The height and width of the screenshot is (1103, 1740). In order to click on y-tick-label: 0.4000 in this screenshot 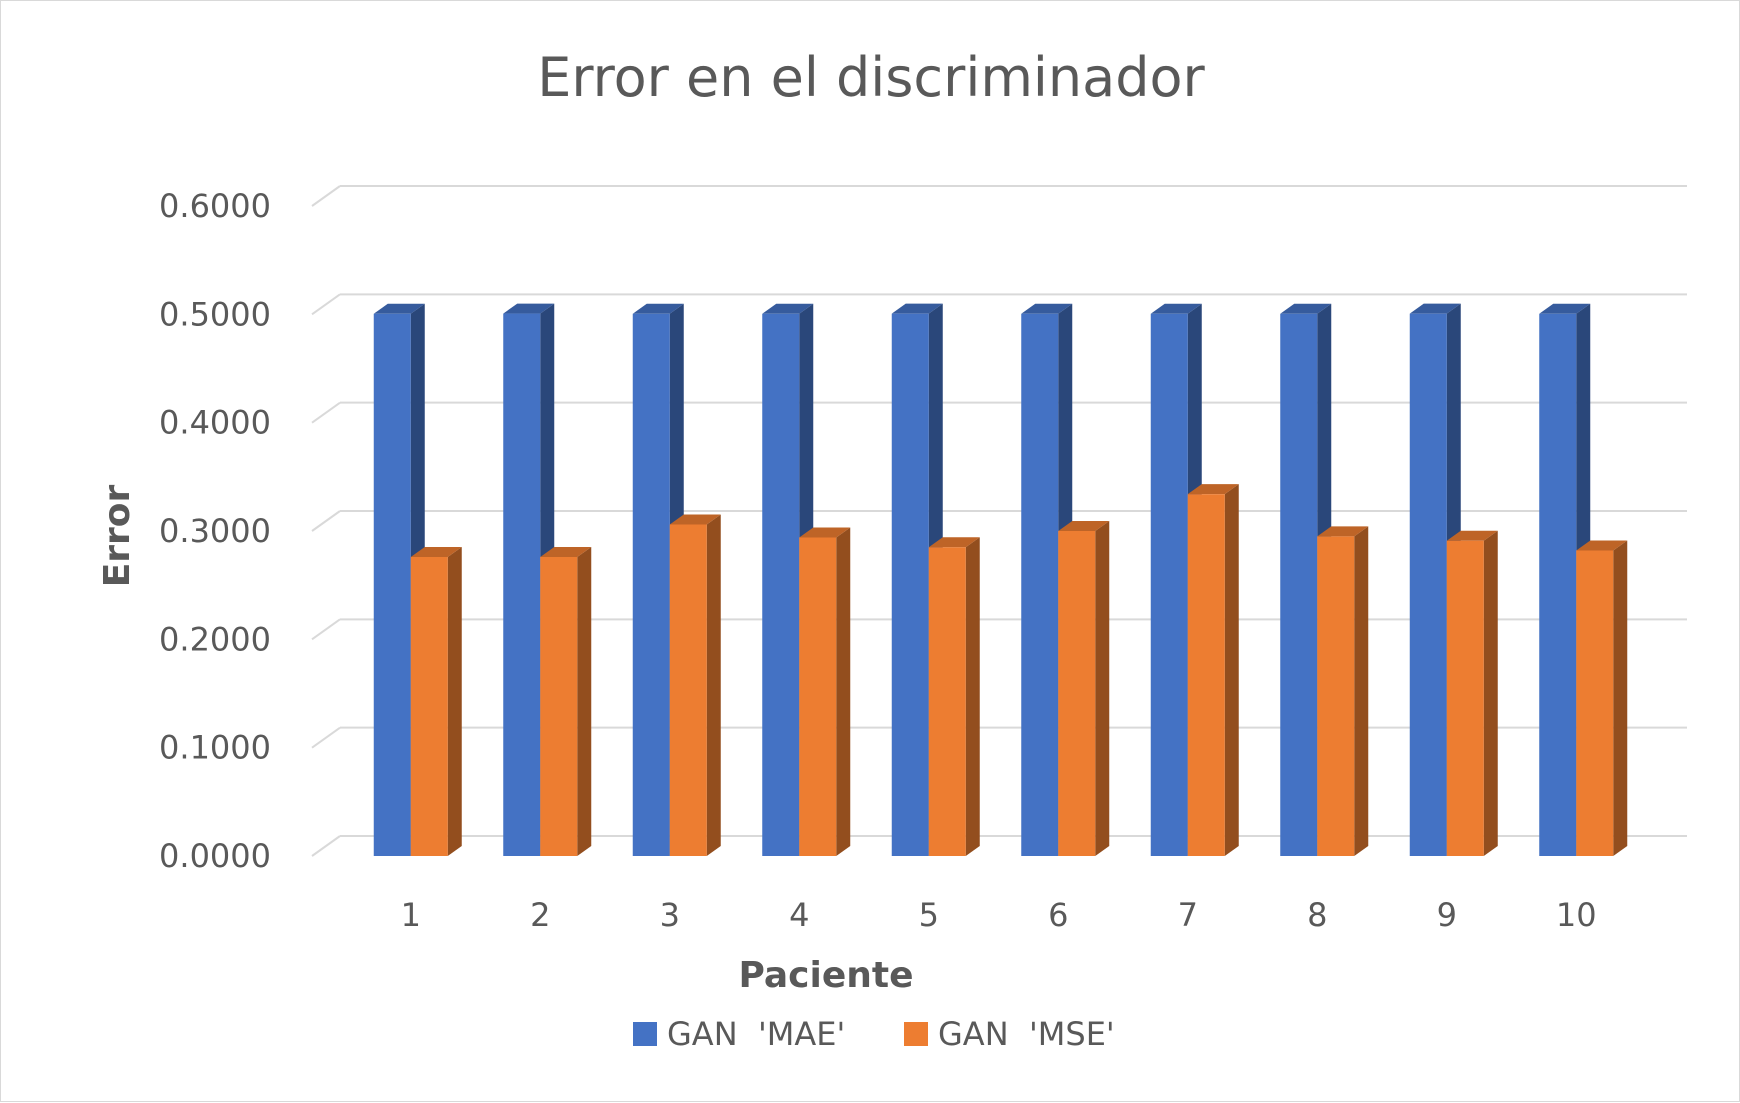, I will do `click(215, 423)`.